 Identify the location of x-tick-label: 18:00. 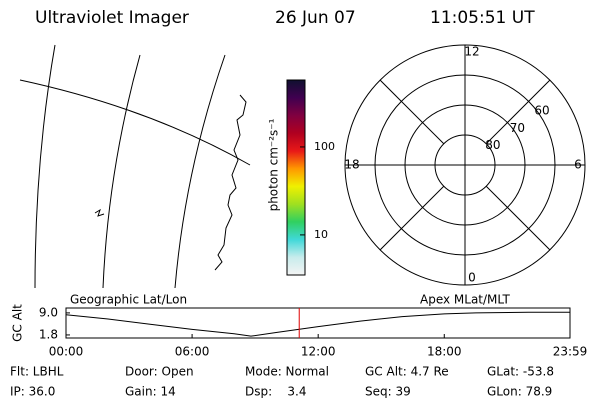
(444, 352).